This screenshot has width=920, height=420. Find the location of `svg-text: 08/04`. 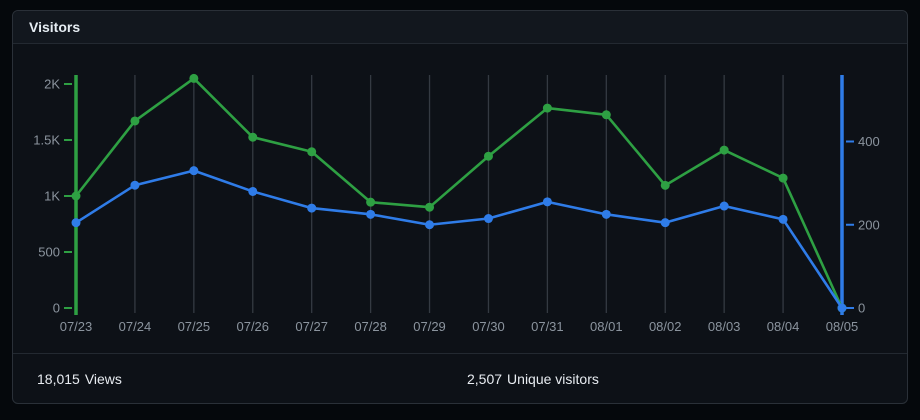

svg-text: 08/04 is located at coordinates (783, 326).